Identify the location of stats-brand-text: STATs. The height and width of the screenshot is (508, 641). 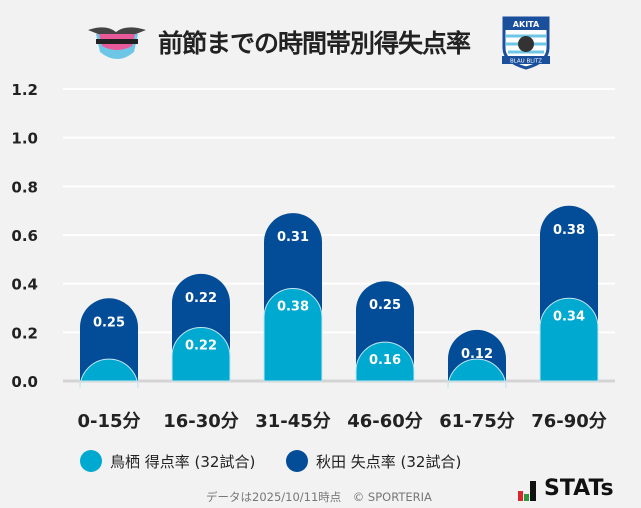
(579, 488).